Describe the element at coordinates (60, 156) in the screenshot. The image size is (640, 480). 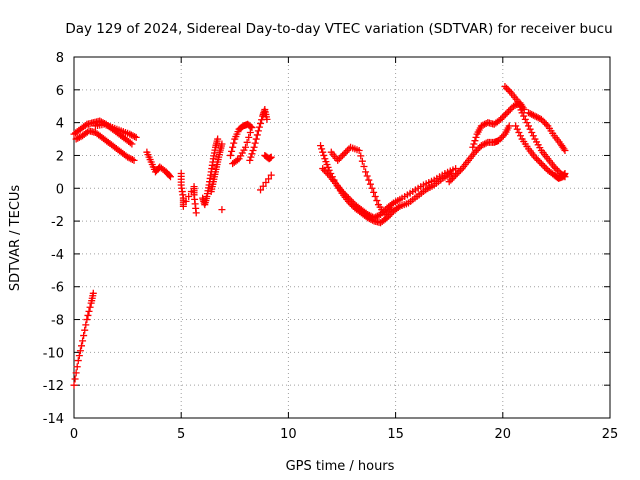
I see `y-tick-label: 2` at that location.